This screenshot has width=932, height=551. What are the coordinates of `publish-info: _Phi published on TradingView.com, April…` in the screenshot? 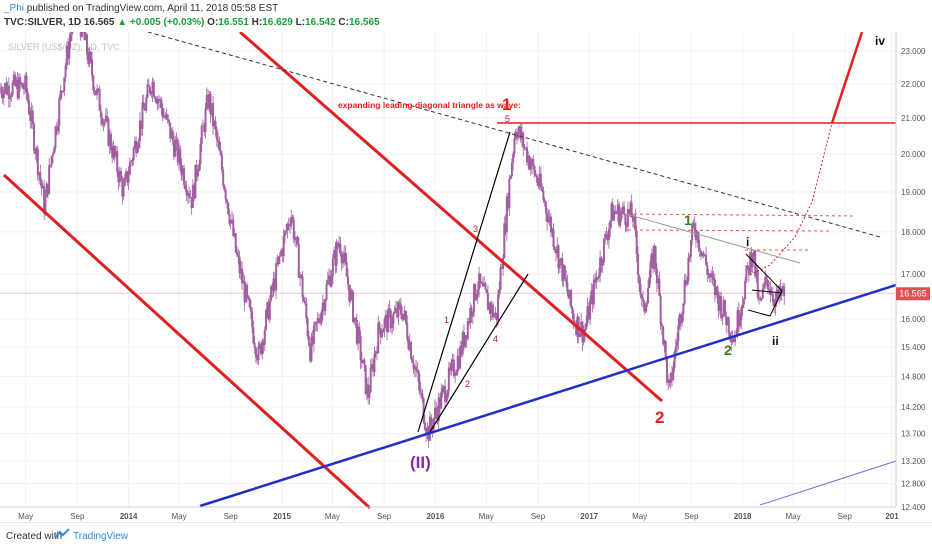 It's located at (141, 8).